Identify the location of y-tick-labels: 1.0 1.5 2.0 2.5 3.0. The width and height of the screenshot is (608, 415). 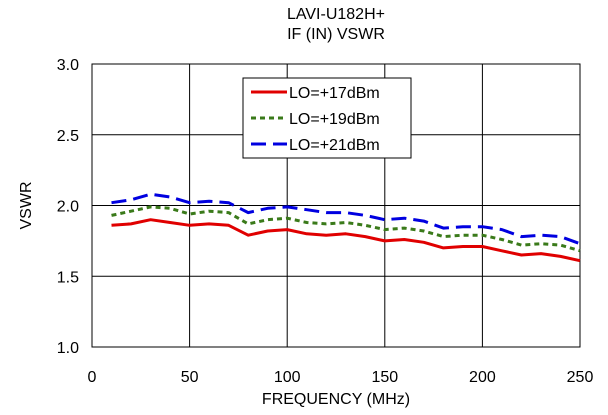
(68, 207).